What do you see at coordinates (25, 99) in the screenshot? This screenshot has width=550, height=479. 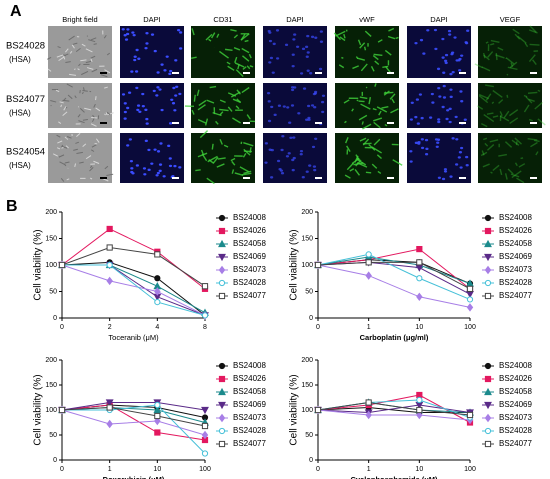 I see `row-label: BS24077` at bounding box center [25, 99].